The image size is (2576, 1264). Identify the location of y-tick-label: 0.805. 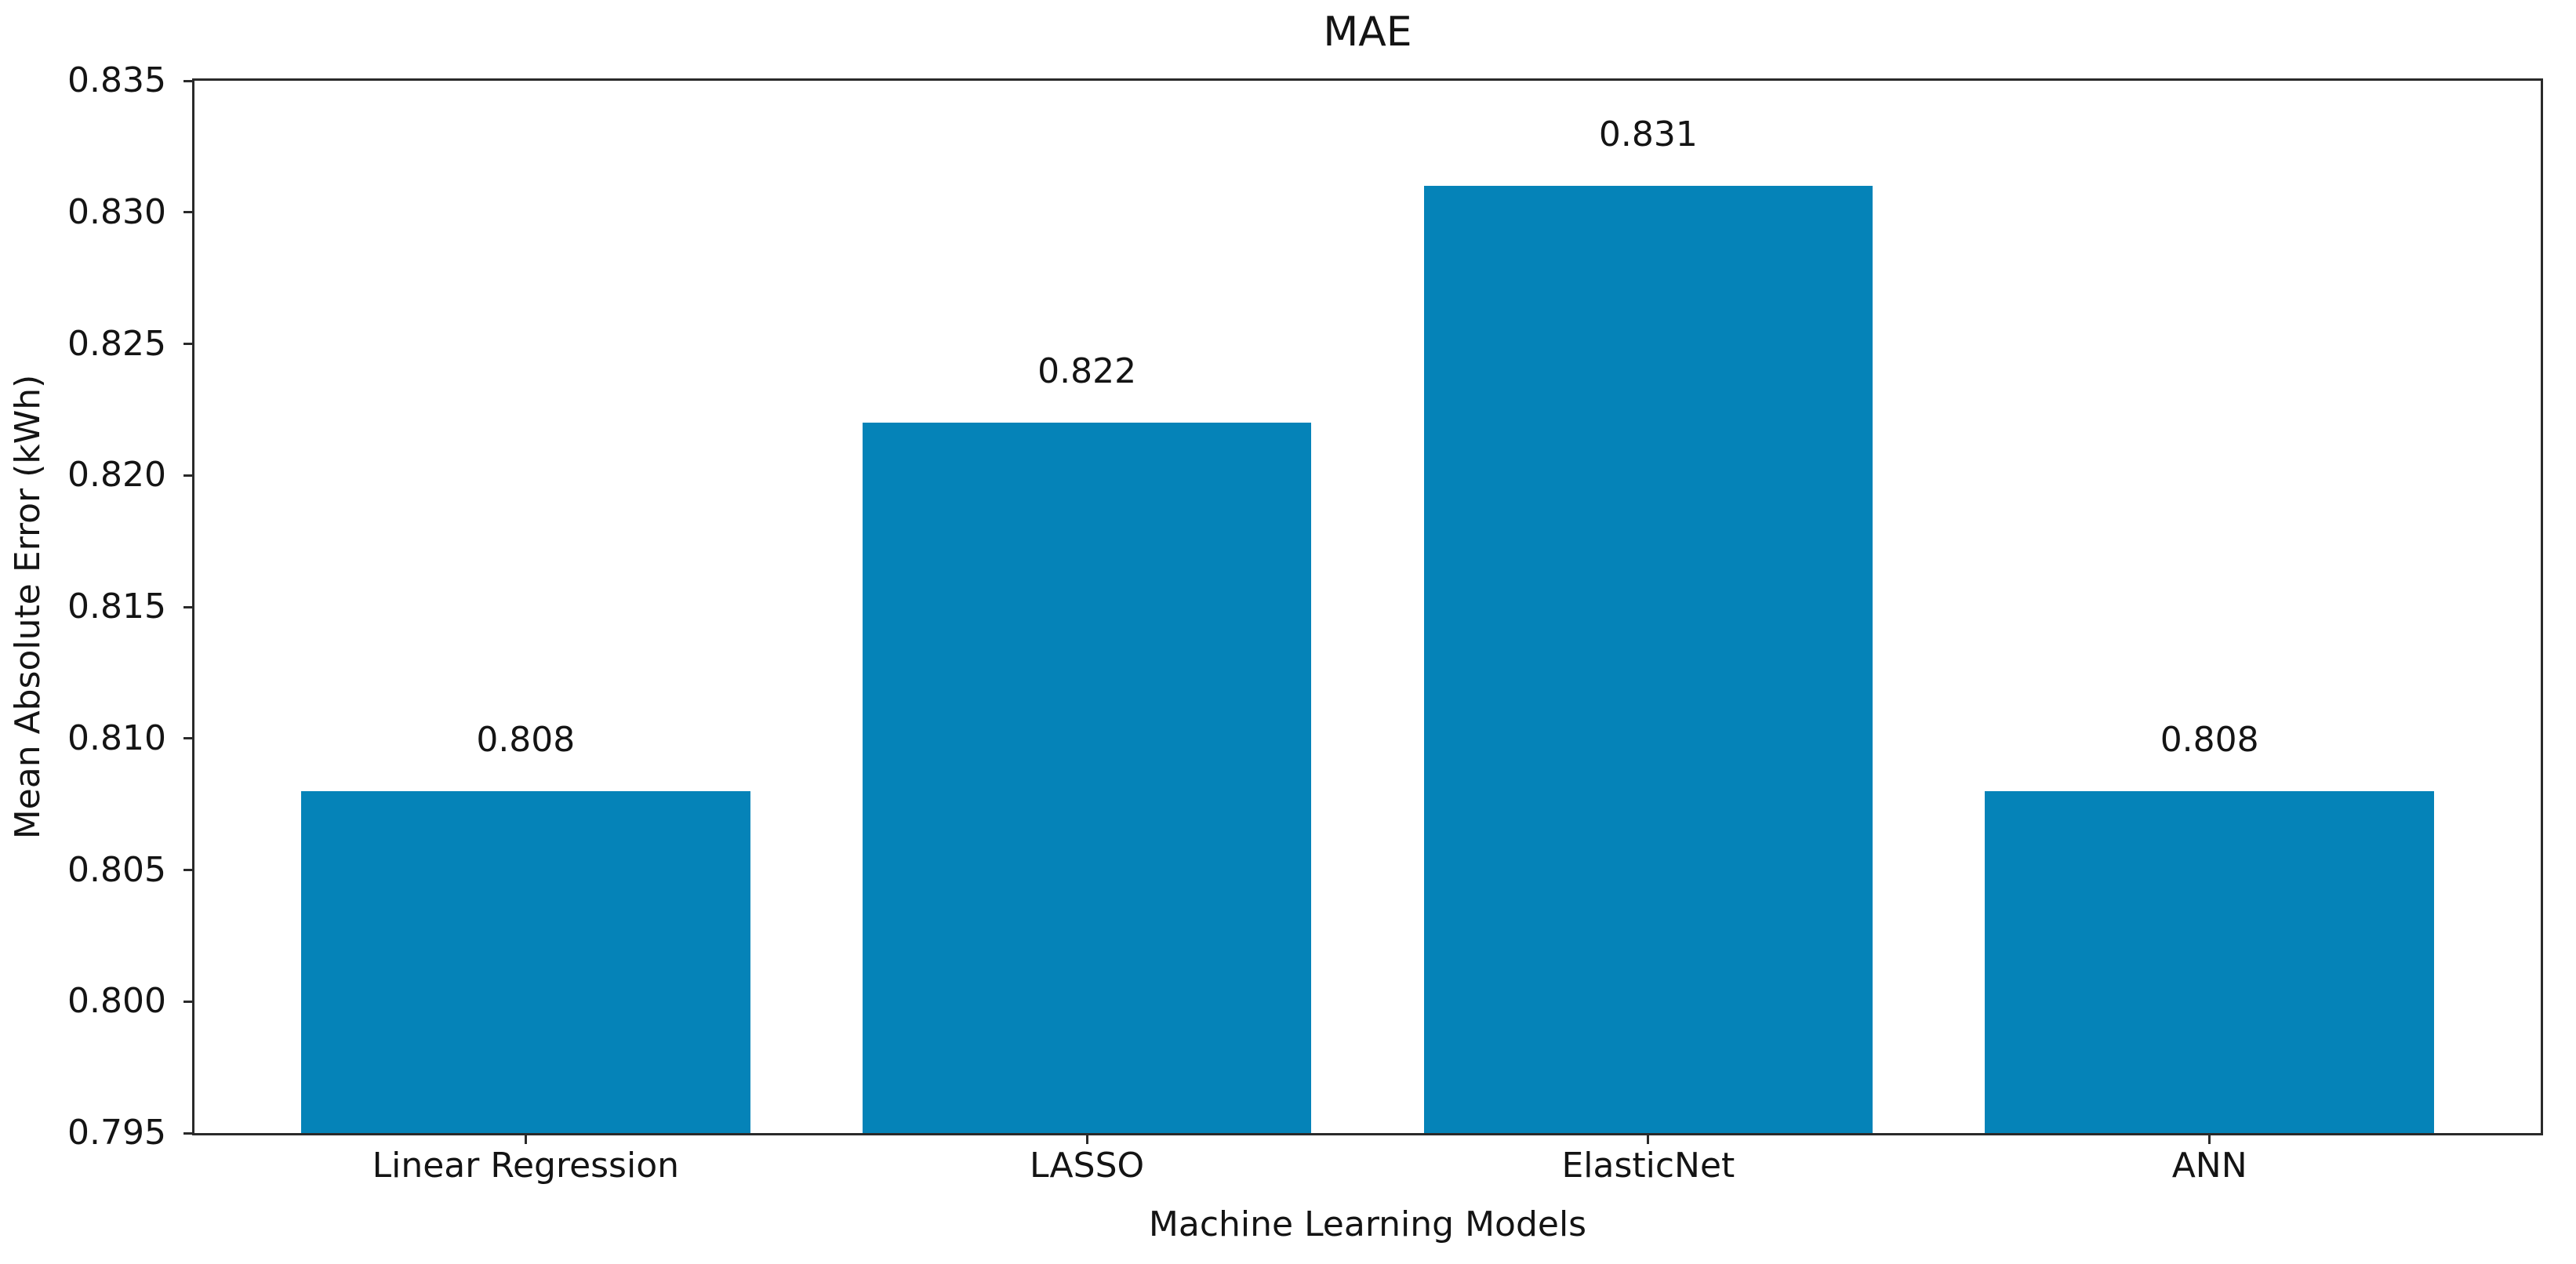
(116, 869).